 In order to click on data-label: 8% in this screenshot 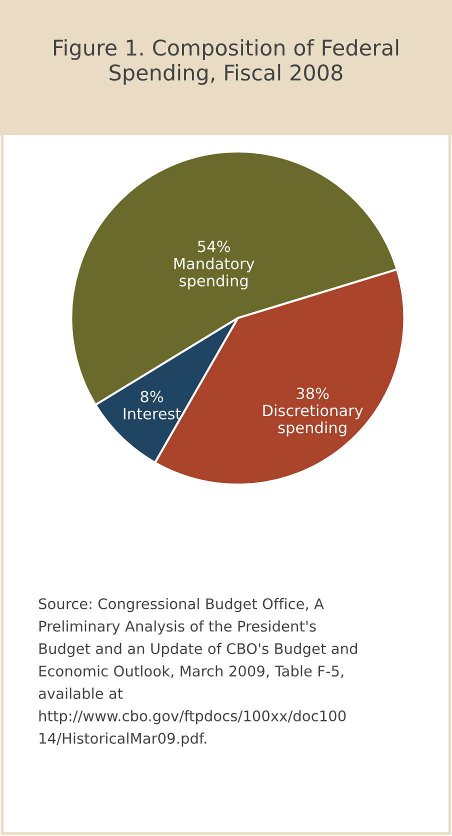, I will do `click(152, 396)`.